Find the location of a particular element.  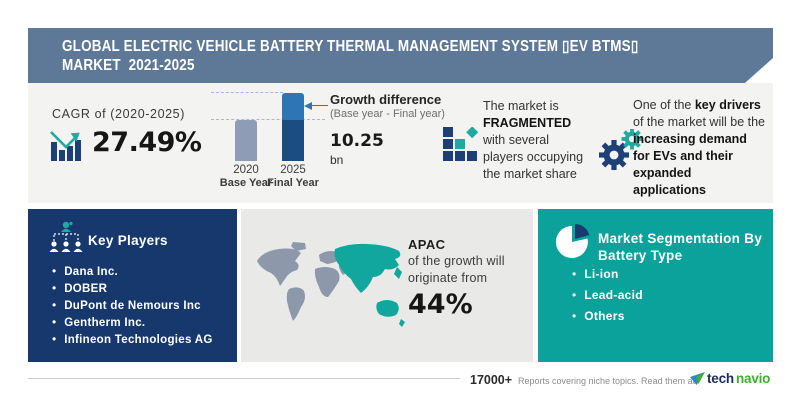

pie-chart-icon is located at coordinates (572, 241).